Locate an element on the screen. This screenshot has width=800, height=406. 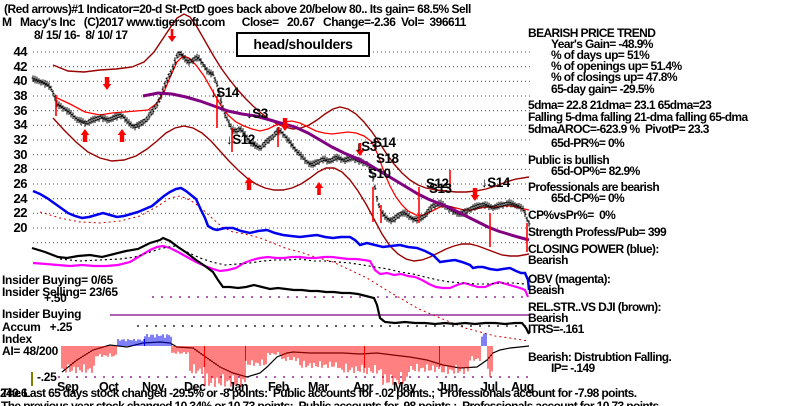
right-panel-line: BEARISH PRICE TREND is located at coordinates (592, 33).